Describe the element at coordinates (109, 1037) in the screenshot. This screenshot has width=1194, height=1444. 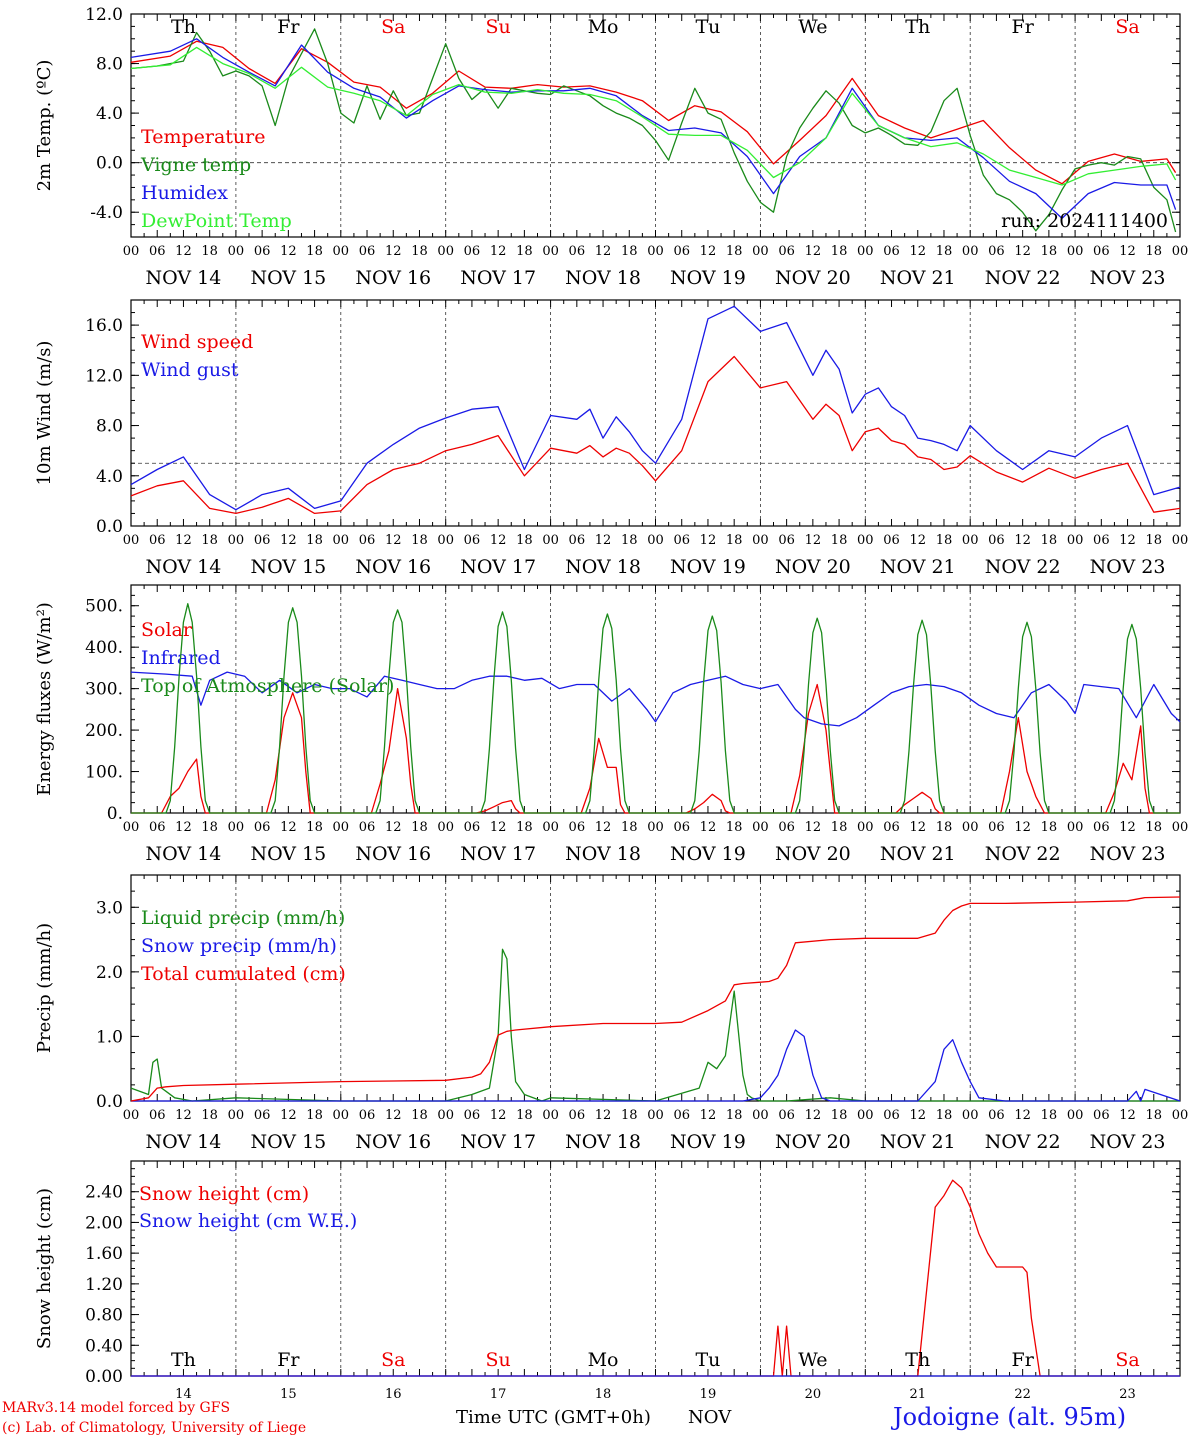
I see `y-tick-label: 1.0` at that location.